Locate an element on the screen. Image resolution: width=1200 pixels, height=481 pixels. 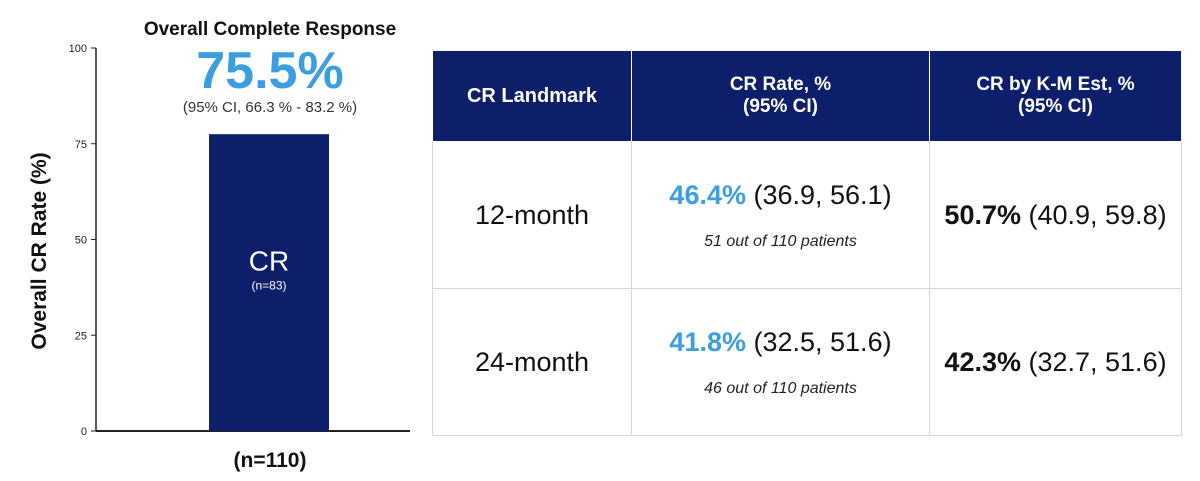
bars: CR (n=83) is located at coordinates (269, 283).